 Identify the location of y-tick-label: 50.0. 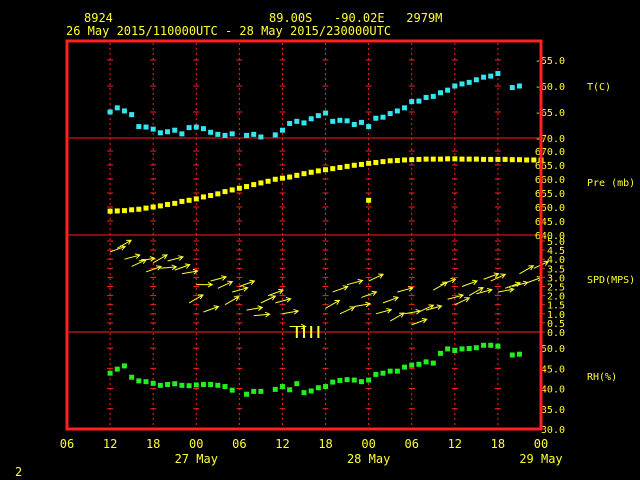
(553, 349).